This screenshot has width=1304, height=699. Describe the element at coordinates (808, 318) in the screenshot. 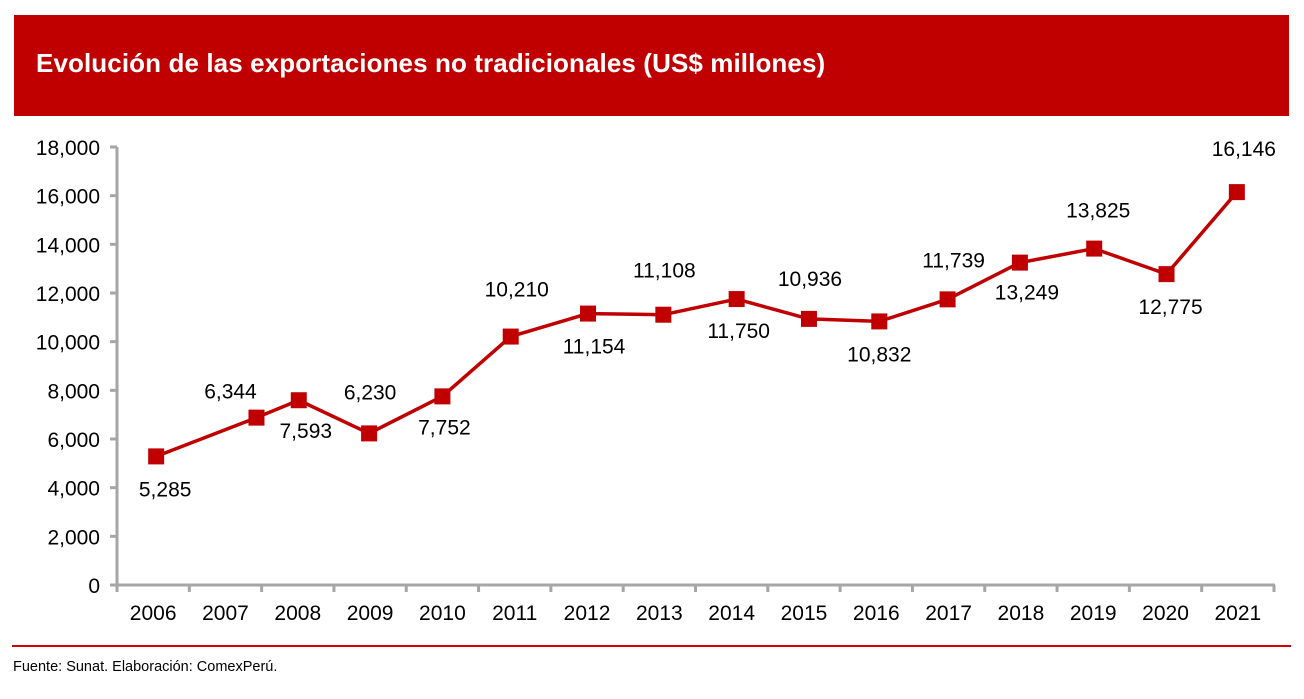

I see `data-point-marker-2015` at that location.